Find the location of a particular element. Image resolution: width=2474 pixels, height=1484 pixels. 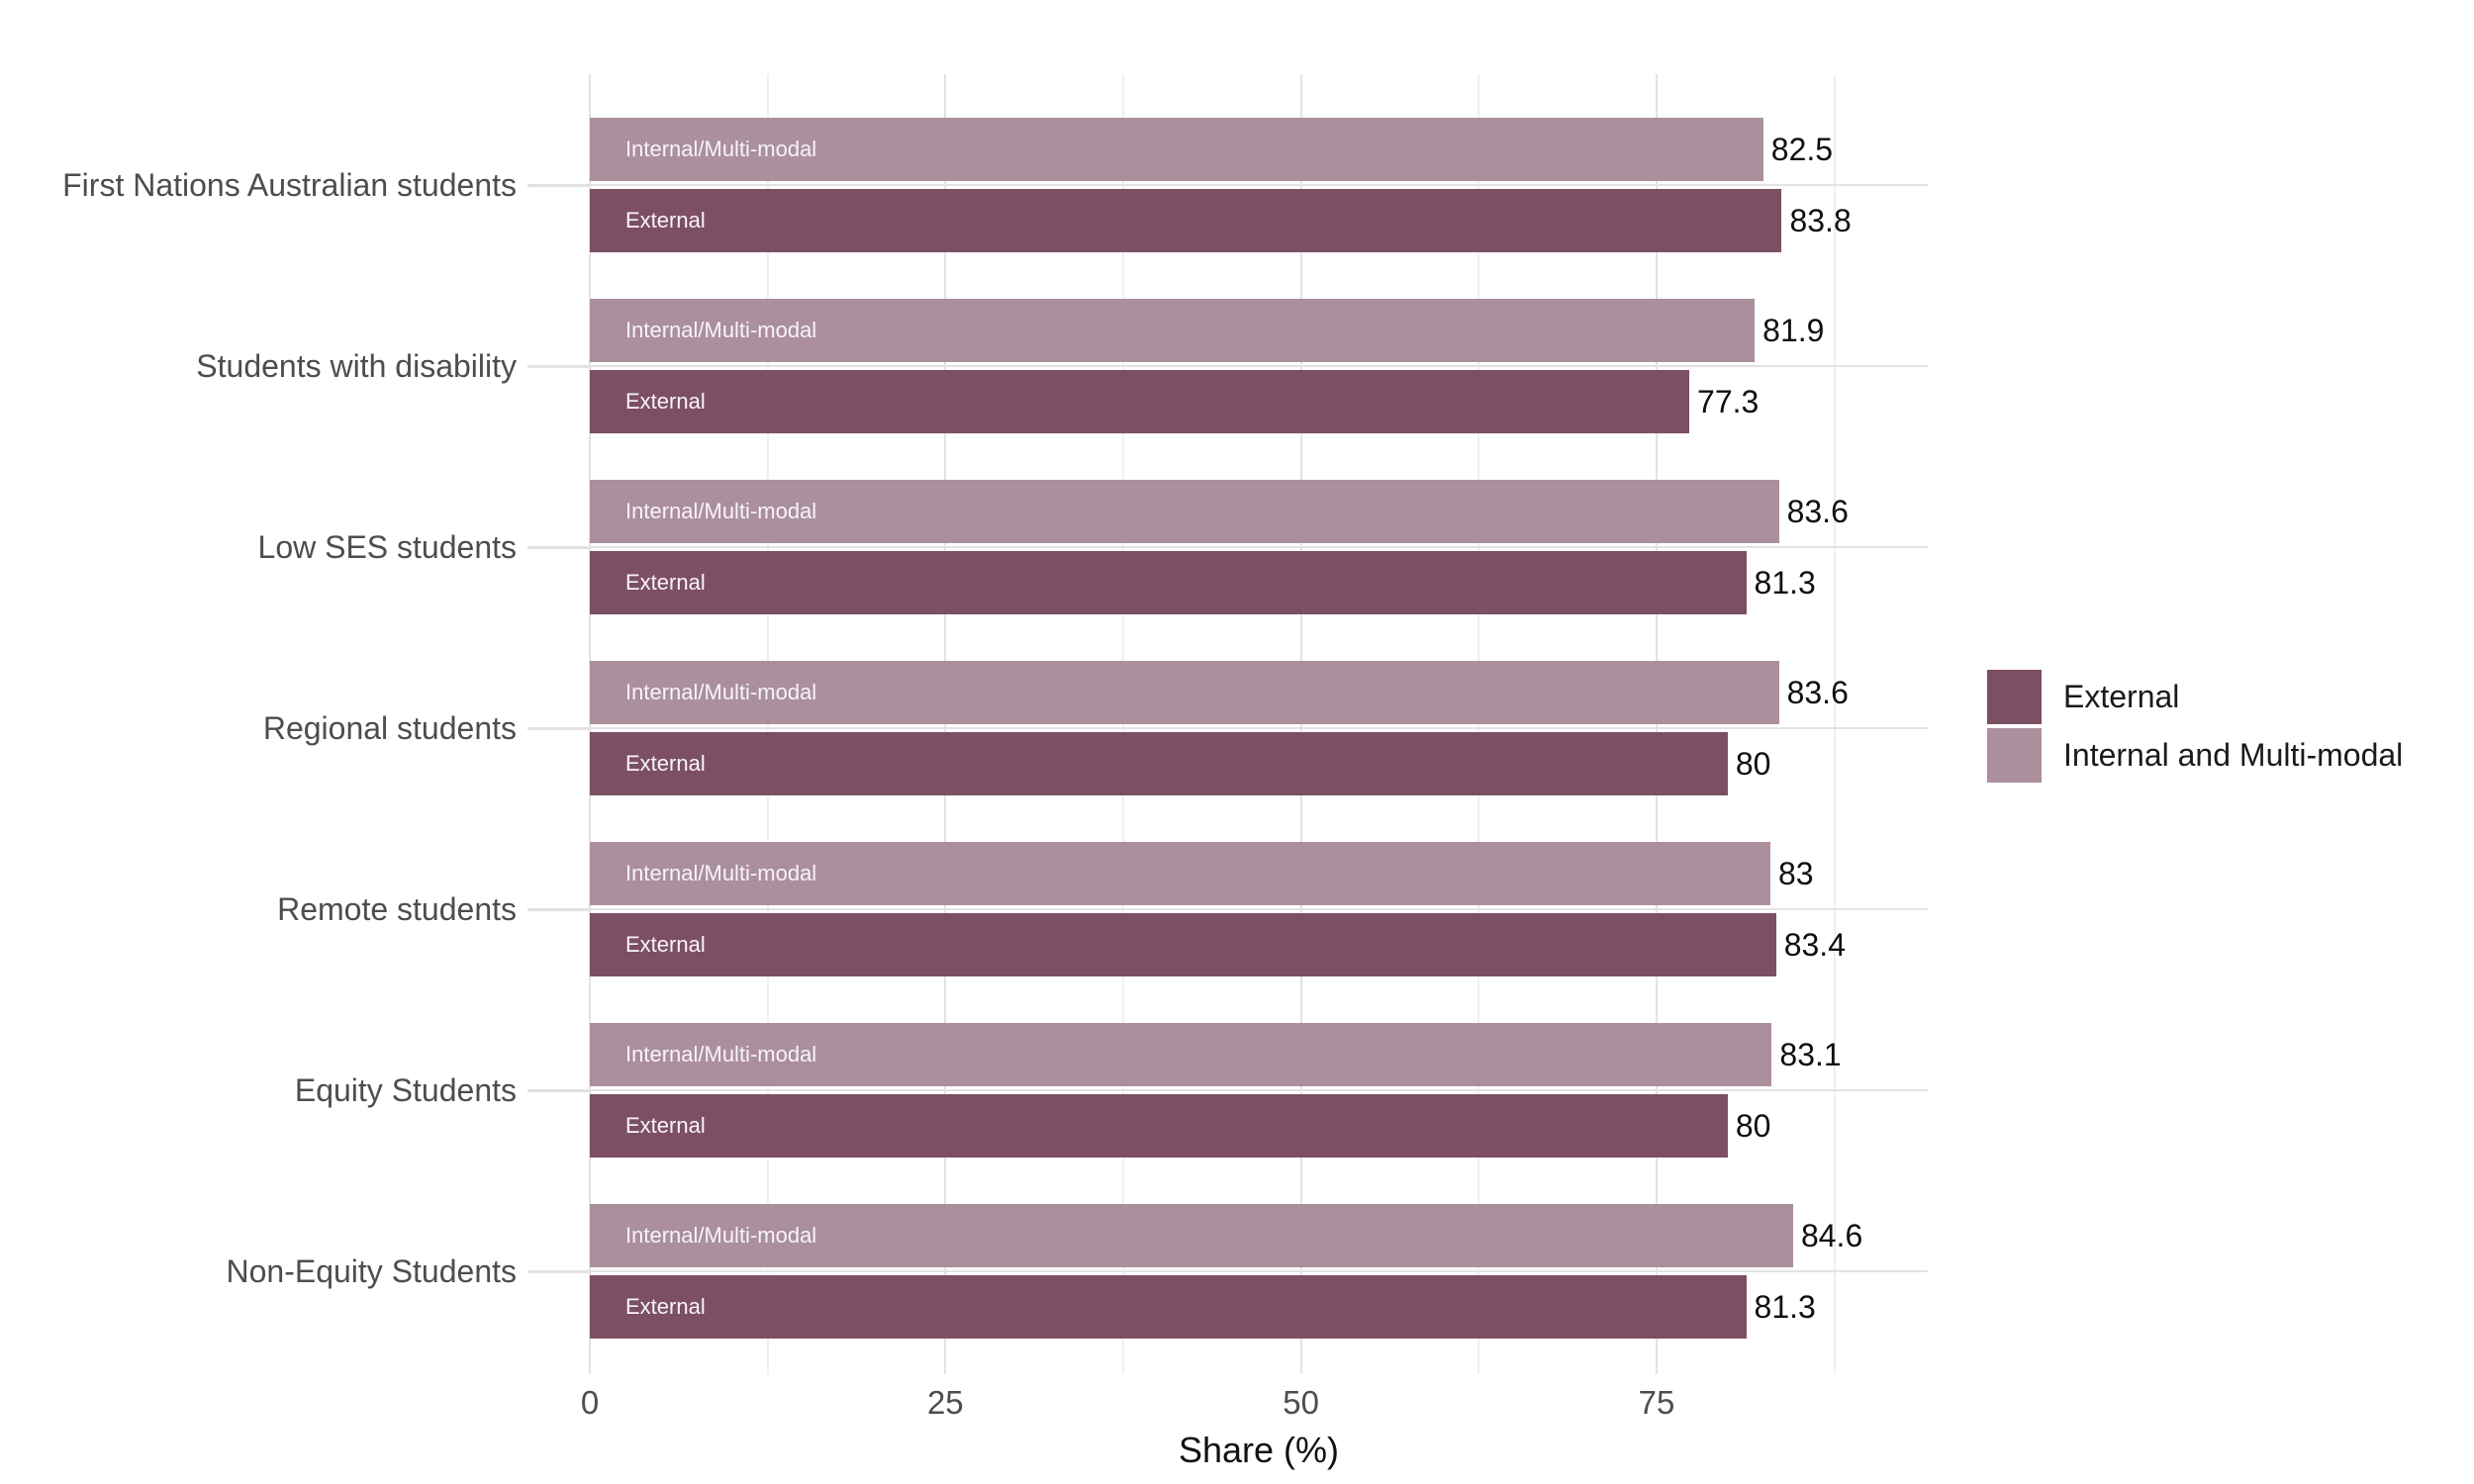

bar-value-label: 84.6 is located at coordinates (1832, 1235).